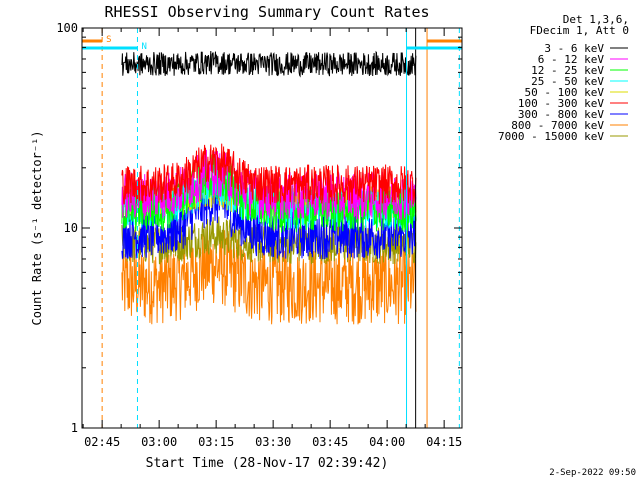  Describe the element at coordinates (551, 136) in the screenshot. I see `legend-label-9: 7000 - 15000 keV` at that location.